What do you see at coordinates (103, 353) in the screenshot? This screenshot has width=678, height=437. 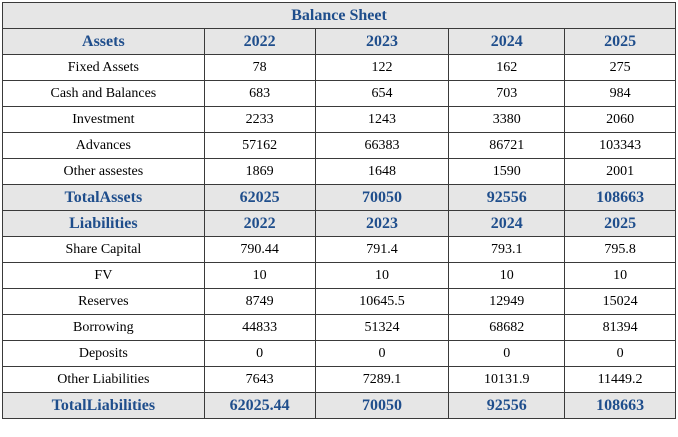 I see `row-label: Deposits` at bounding box center [103, 353].